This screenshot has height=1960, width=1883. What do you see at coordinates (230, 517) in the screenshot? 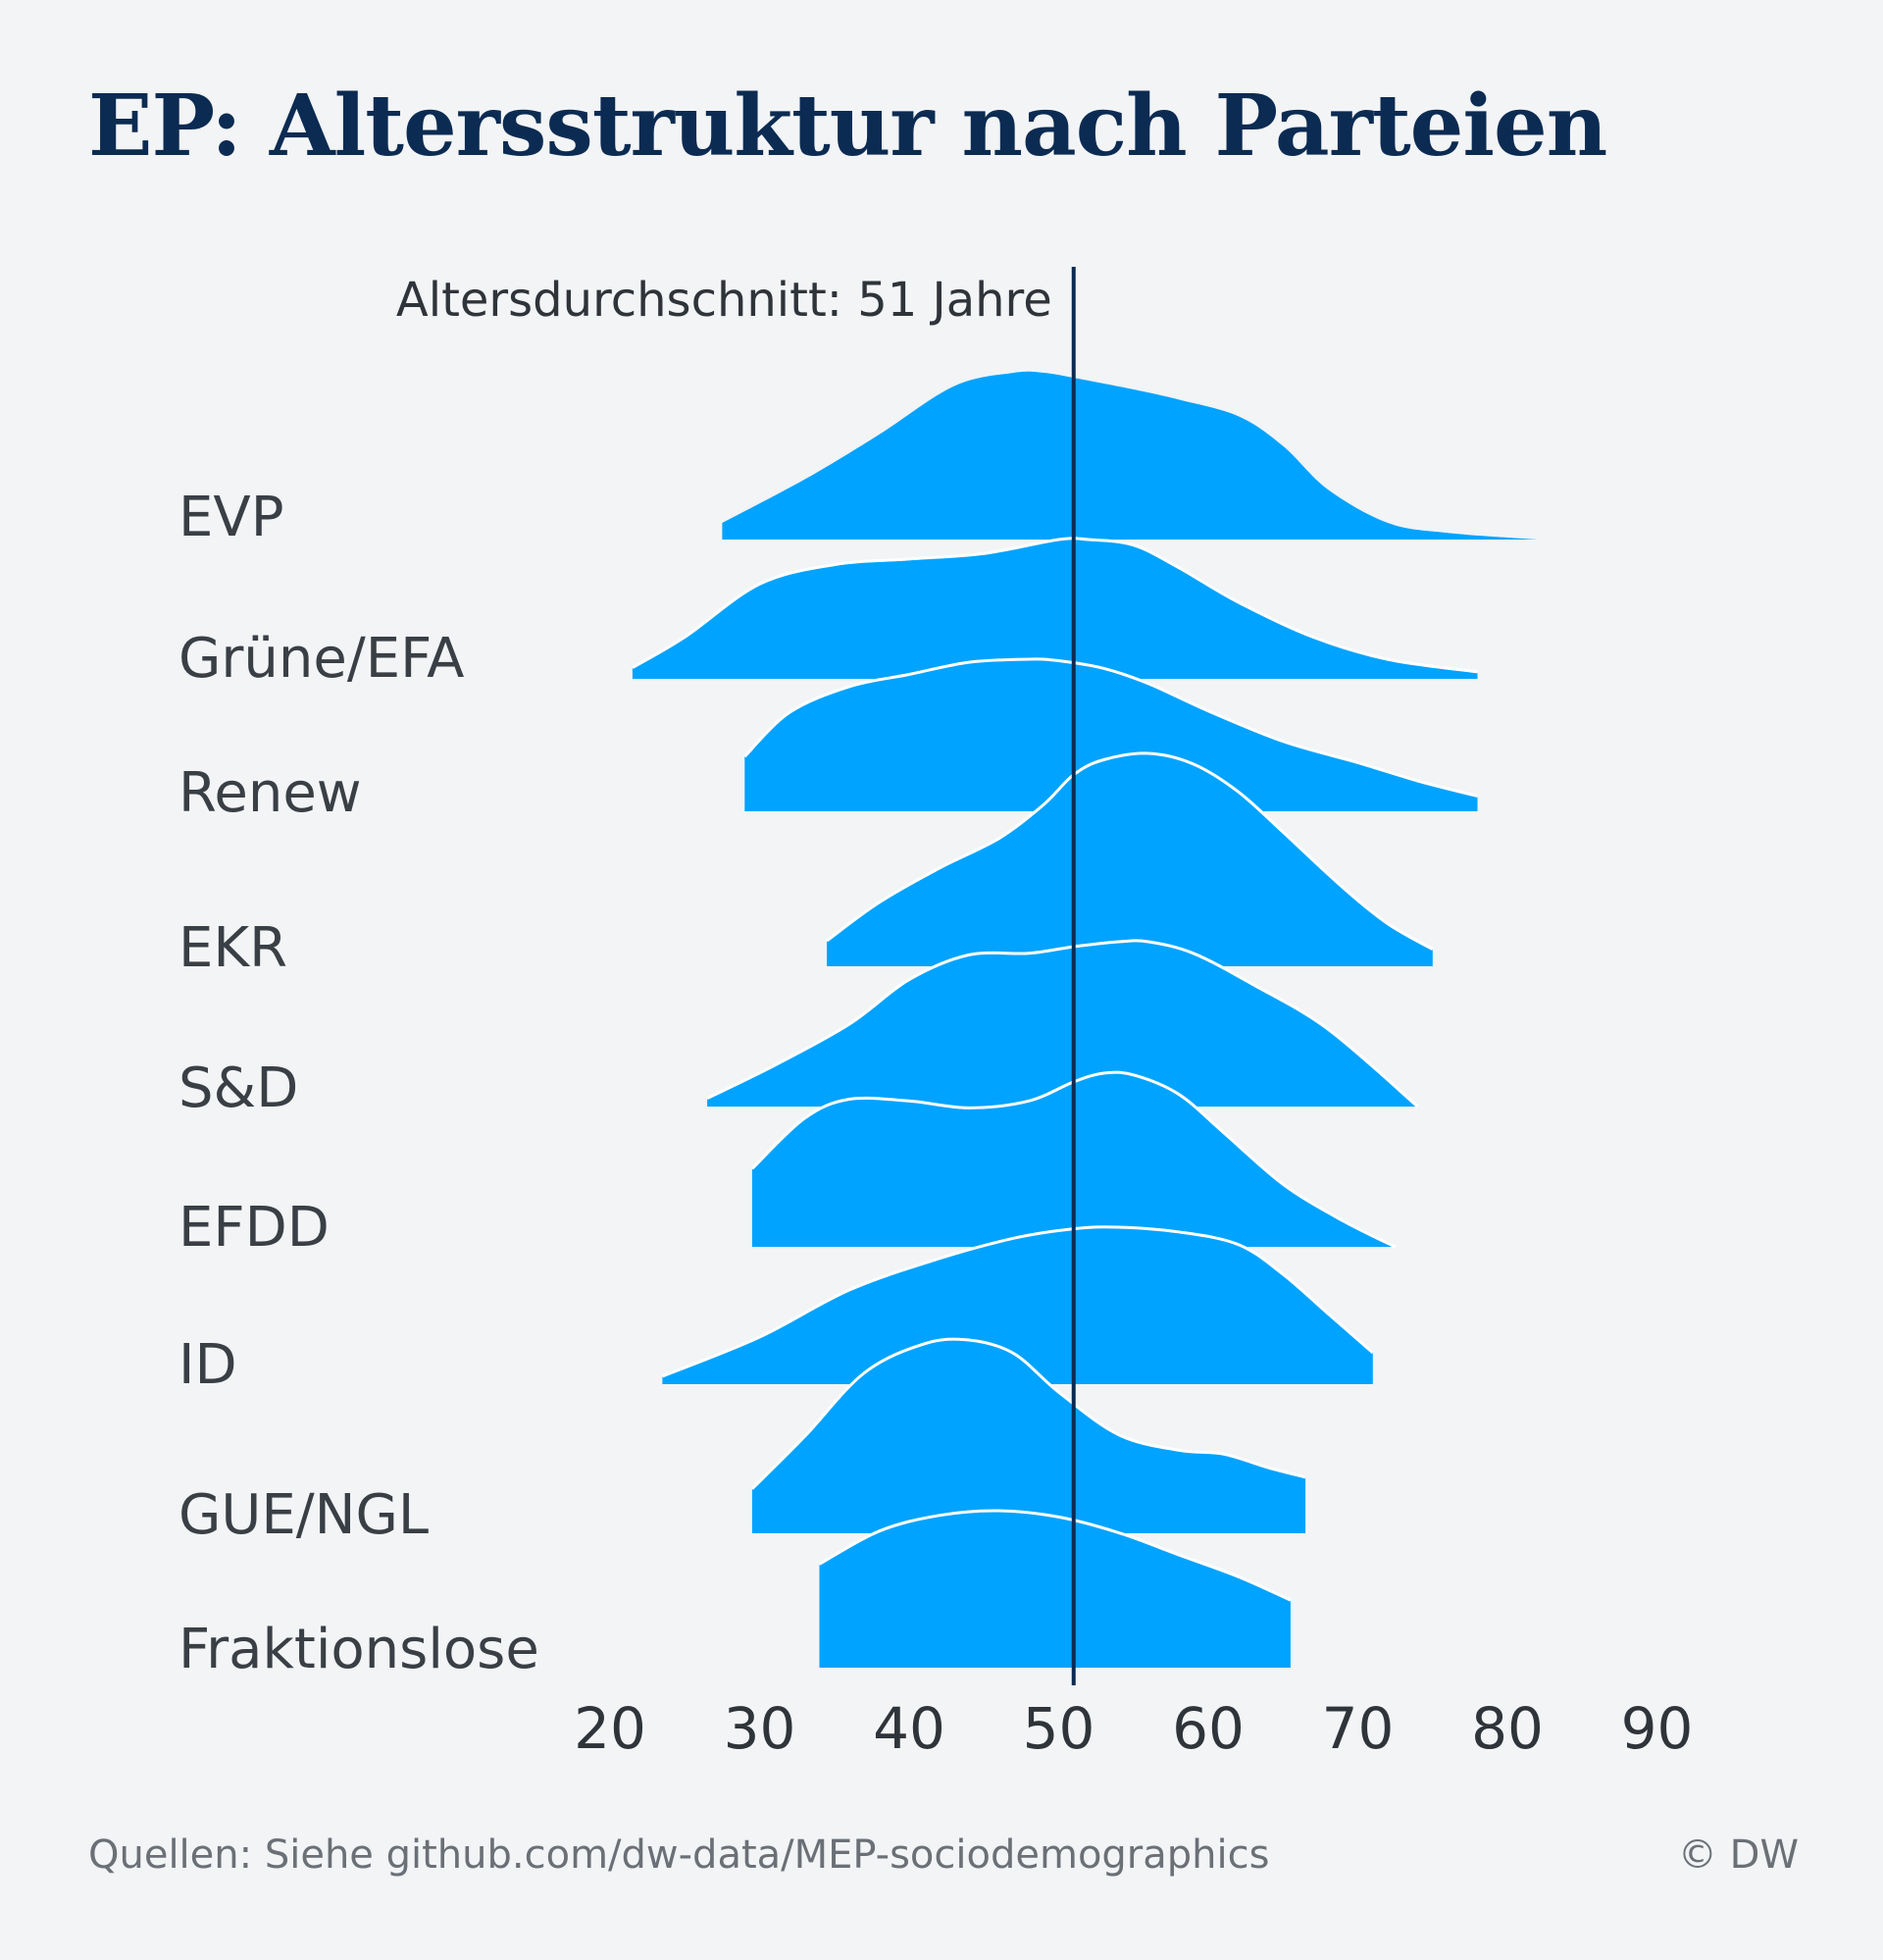
I see `party-label: EVP` at bounding box center [230, 517].